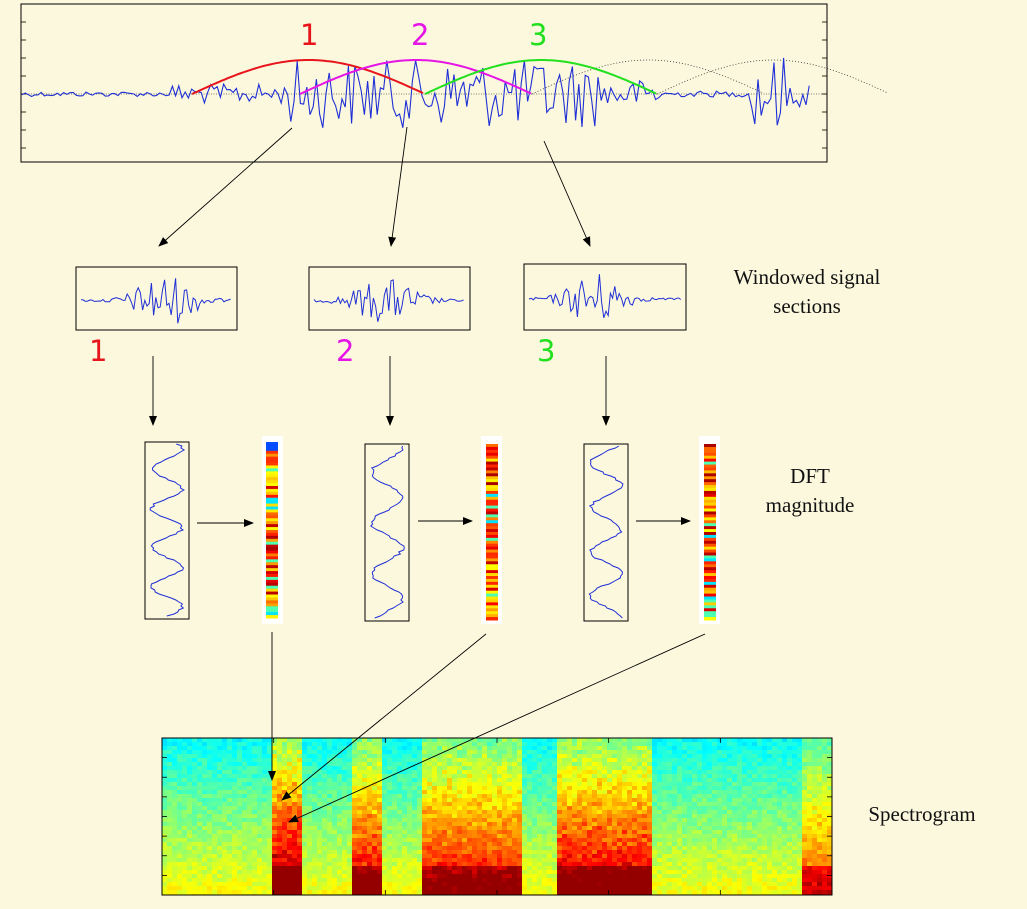  I want to click on window-number-2-top: 2, so click(420, 35).